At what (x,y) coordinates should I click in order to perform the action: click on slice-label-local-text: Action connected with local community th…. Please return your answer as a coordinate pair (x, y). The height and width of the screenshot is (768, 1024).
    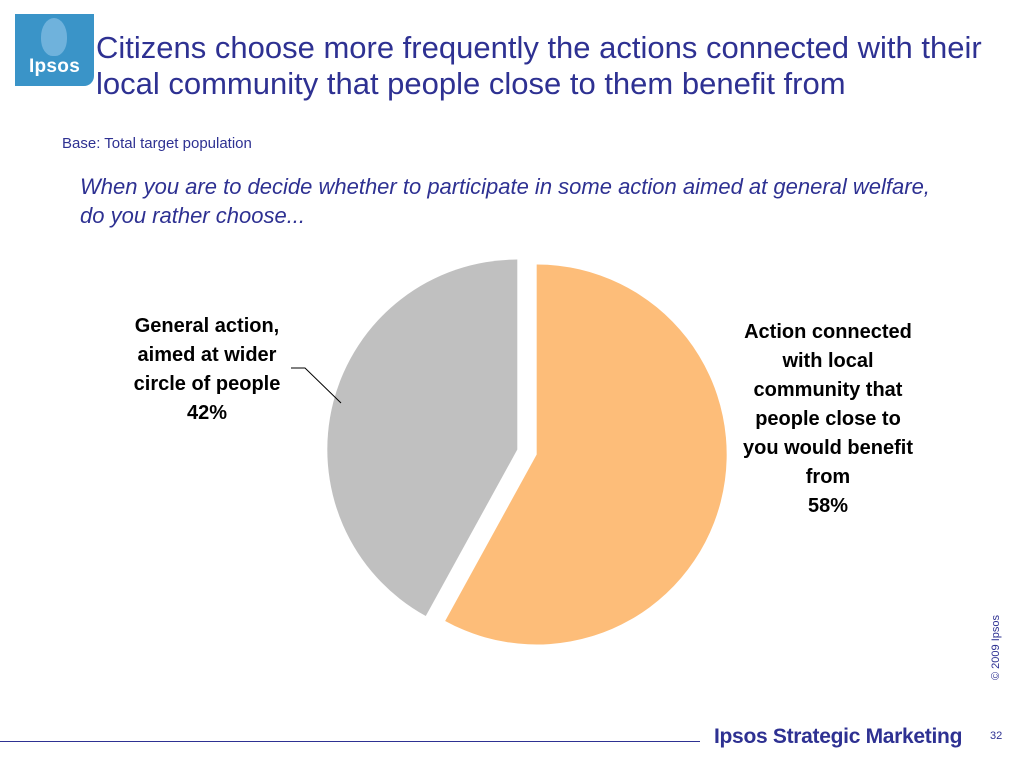
    Looking at the image, I should click on (828, 404).